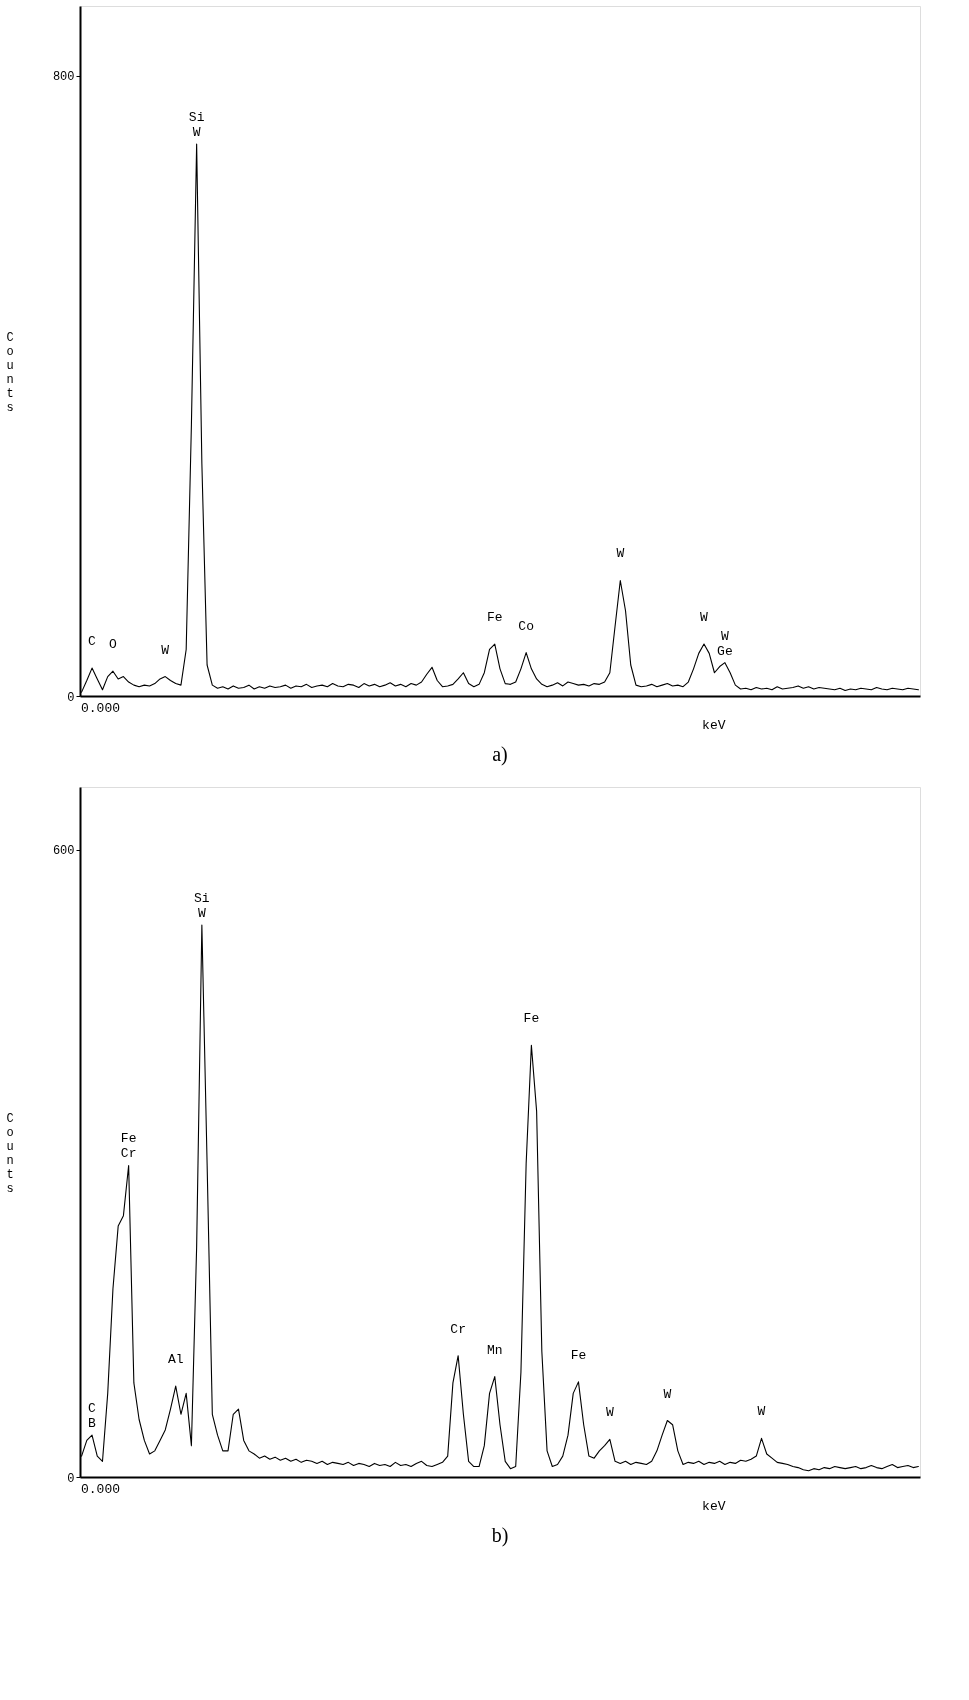 Image resolution: width=969 pixels, height=1700 pixels. What do you see at coordinates (494, 1350) in the screenshot?
I see `data-label: Mn` at bounding box center [494, 1350].